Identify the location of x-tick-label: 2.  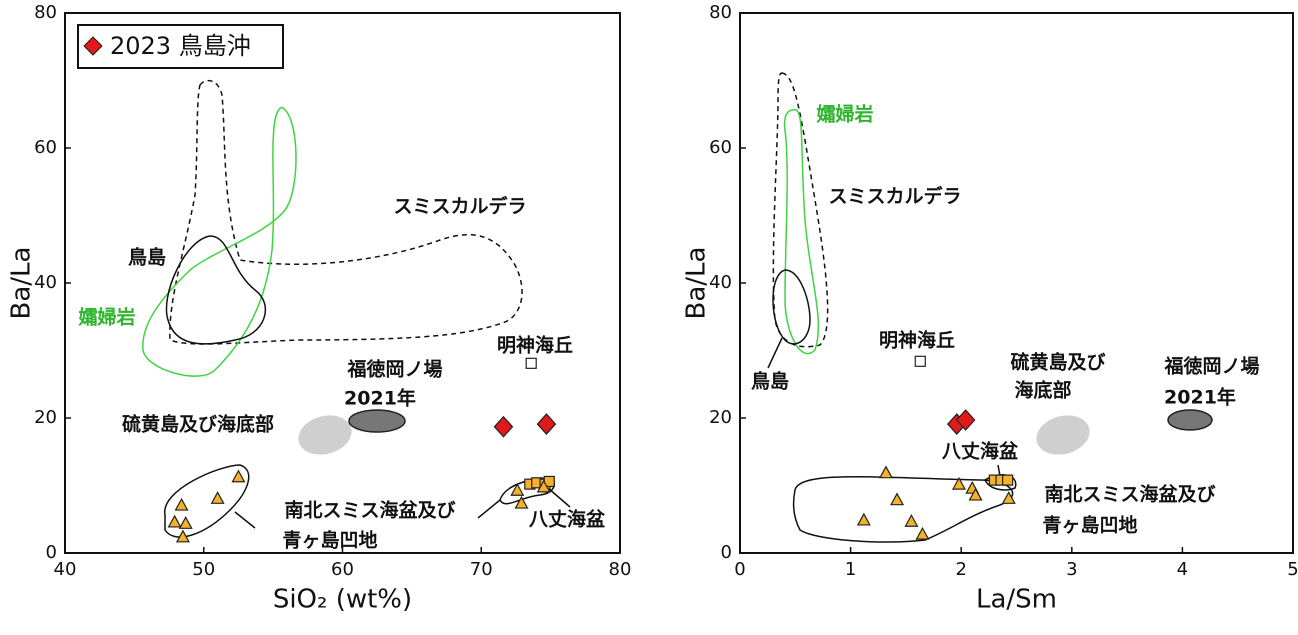
(960, 569).